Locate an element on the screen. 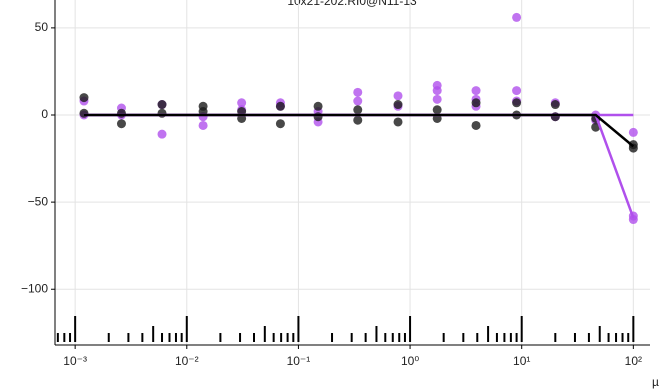 This screenshot has width=659, height=389. chart-title: 10x21-202.RI0@N11-13 is located at coordinates (352, 4).